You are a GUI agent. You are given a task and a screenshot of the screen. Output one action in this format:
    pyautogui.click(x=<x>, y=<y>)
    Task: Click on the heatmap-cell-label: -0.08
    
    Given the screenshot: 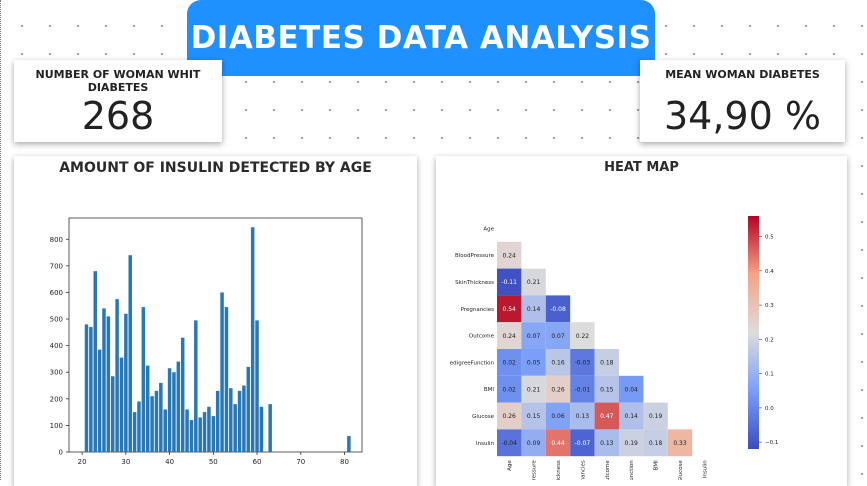 What is the action you would take?
    pyautogui.click(x=558, y=309)
    